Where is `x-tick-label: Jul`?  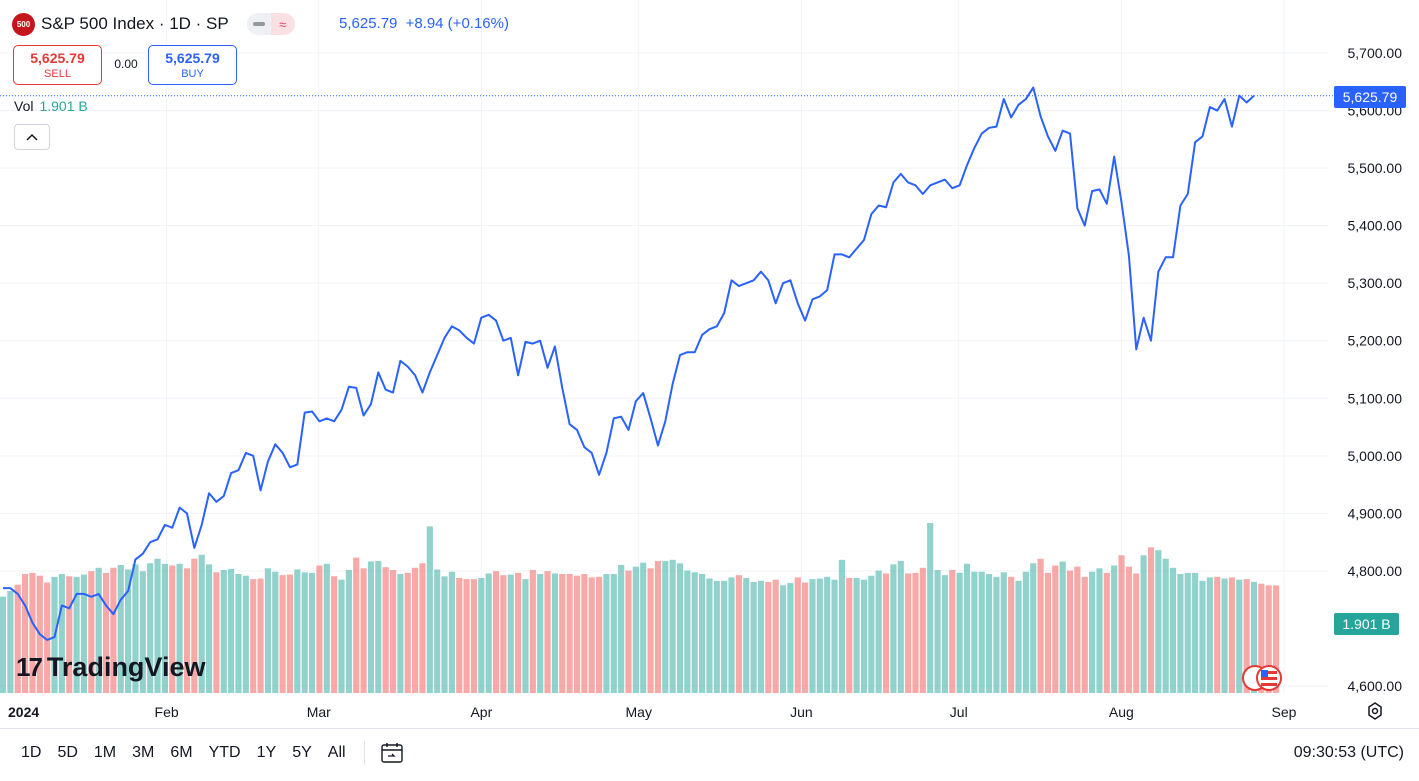
x-tick-label: Jul is located at coordinates (959, 712).